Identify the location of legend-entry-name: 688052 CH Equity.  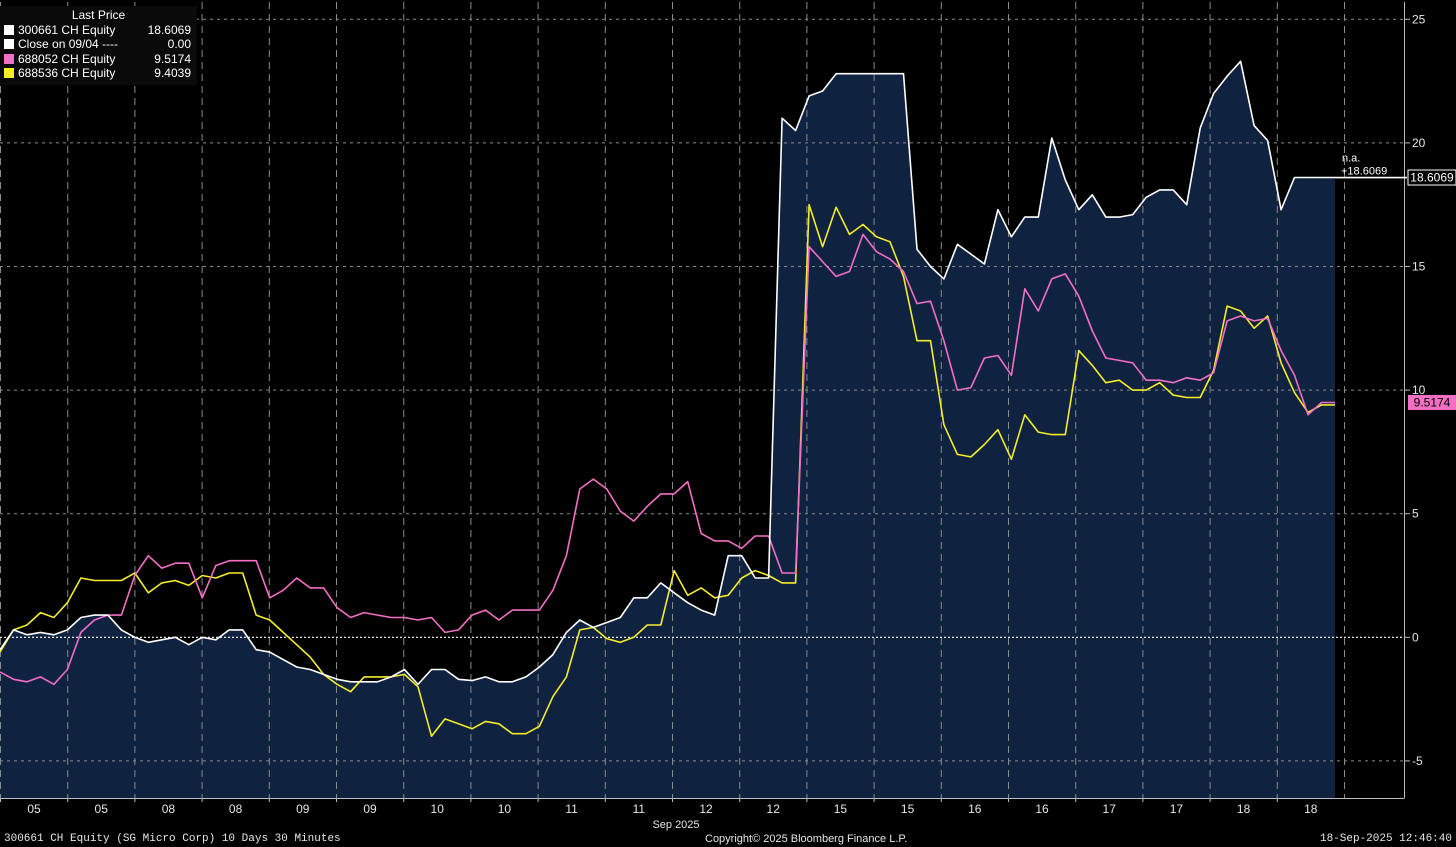
(67, 58).